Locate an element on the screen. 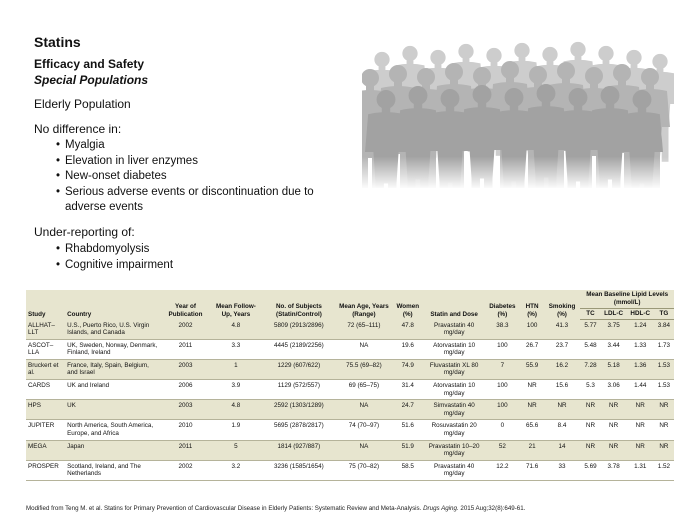  table-cell: 4.8 is located at coordinates (236, 329).